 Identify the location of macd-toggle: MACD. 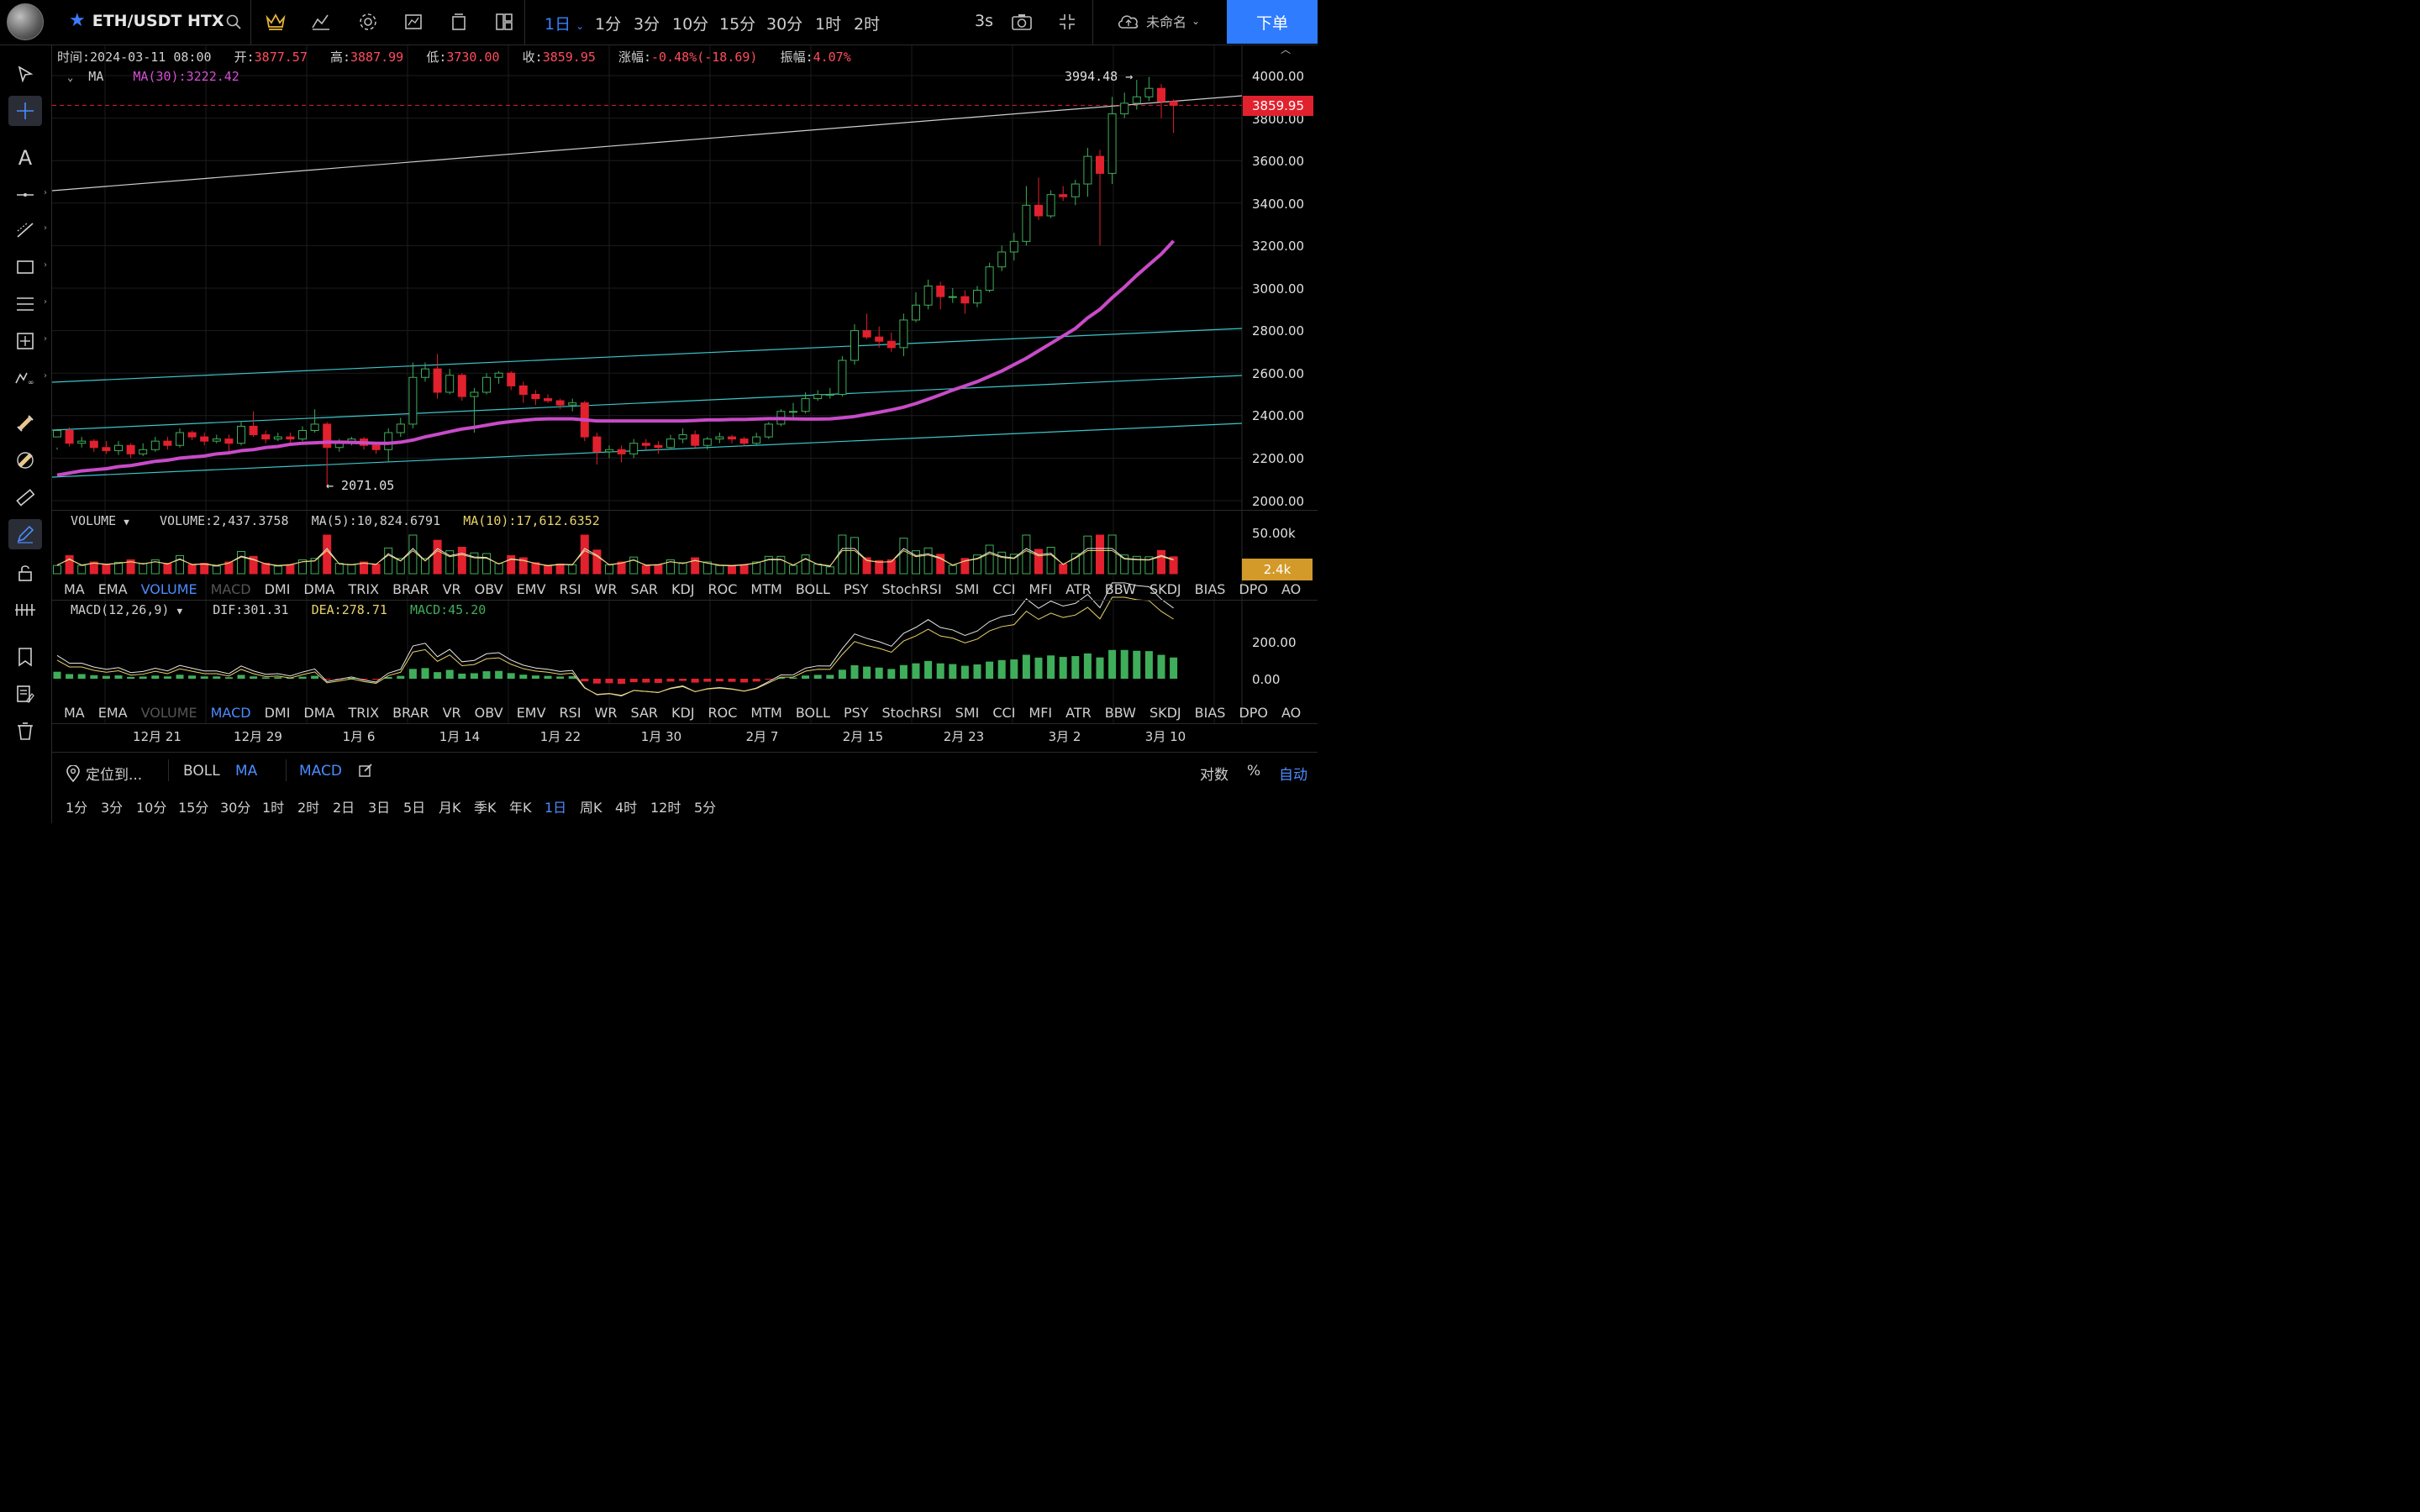
(321, 771).